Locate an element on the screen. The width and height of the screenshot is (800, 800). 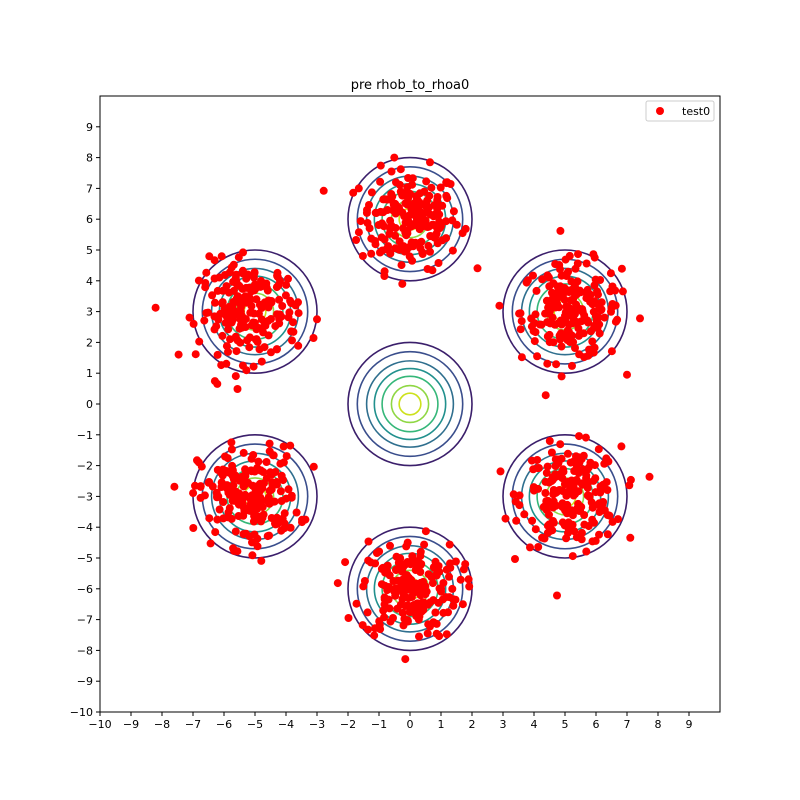
x-tick-label: 8 is located at coordinates (658, 724).